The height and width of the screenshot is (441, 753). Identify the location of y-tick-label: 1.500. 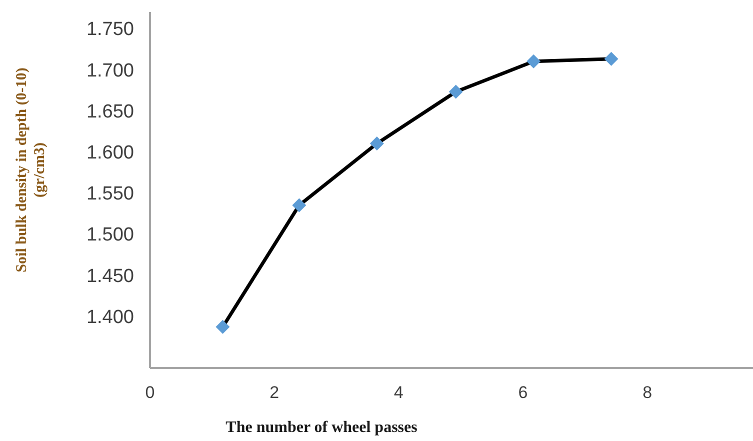
(110, 235).